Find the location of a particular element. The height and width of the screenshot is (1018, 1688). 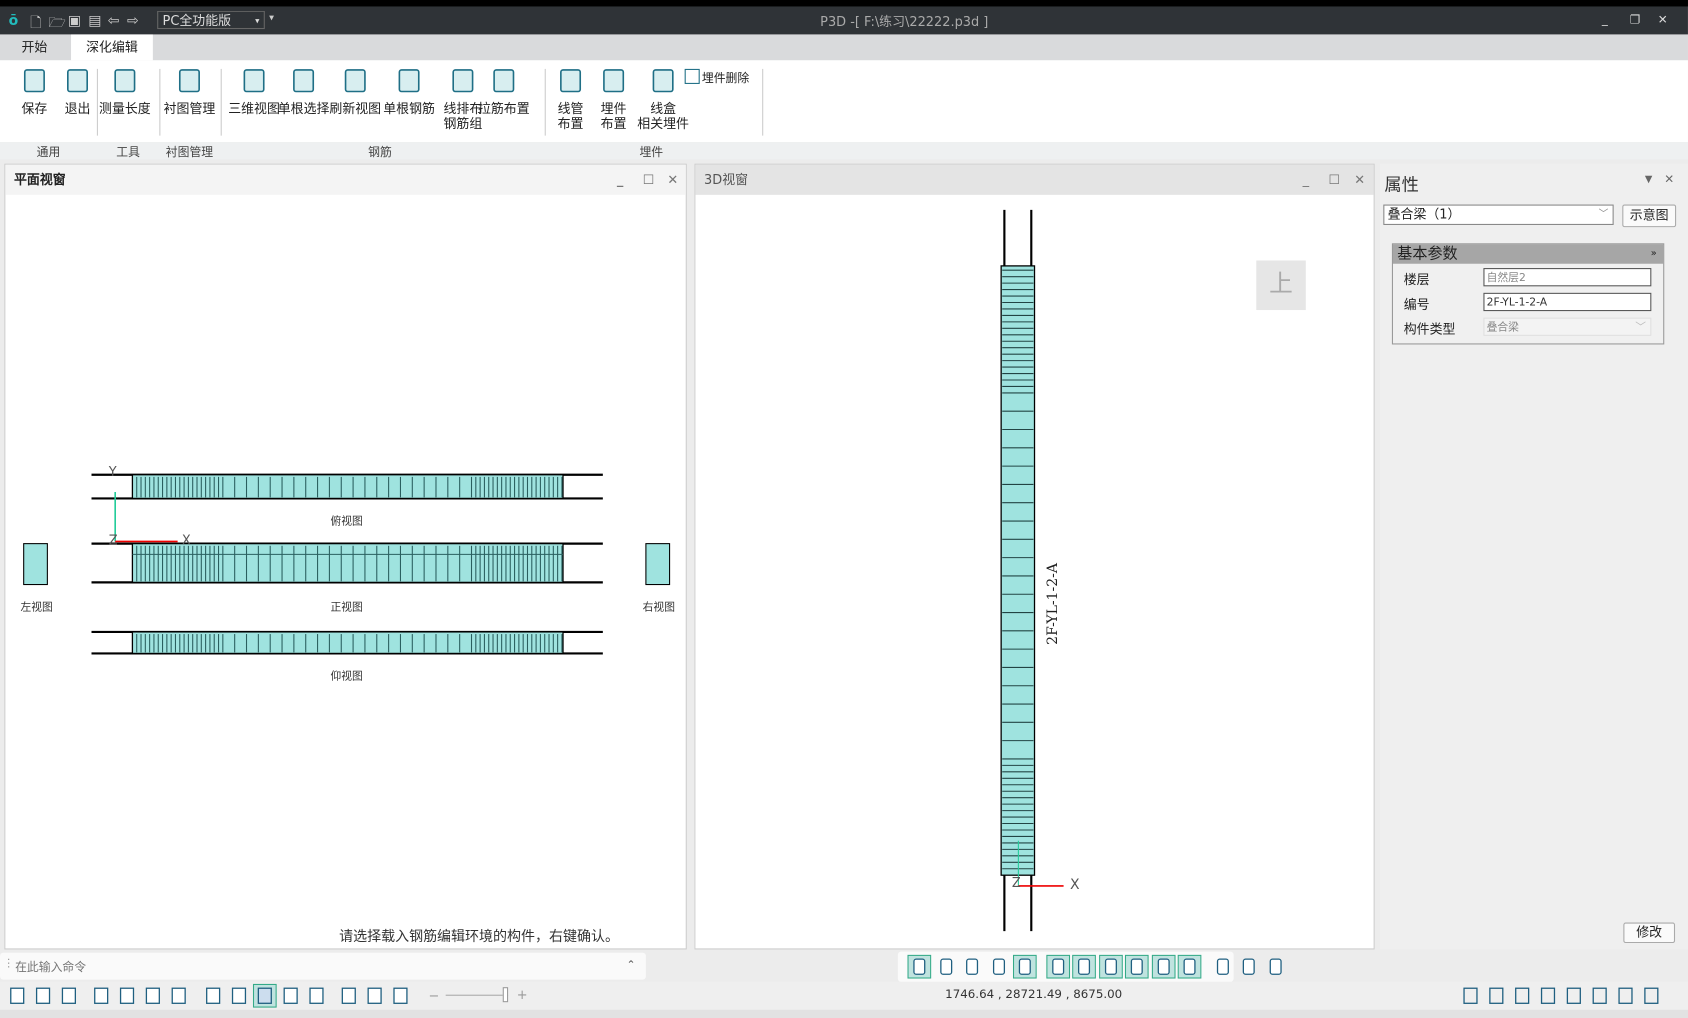

ribbon-button-12: 线盒 相关埋件 is located at coordinates (663, 99).